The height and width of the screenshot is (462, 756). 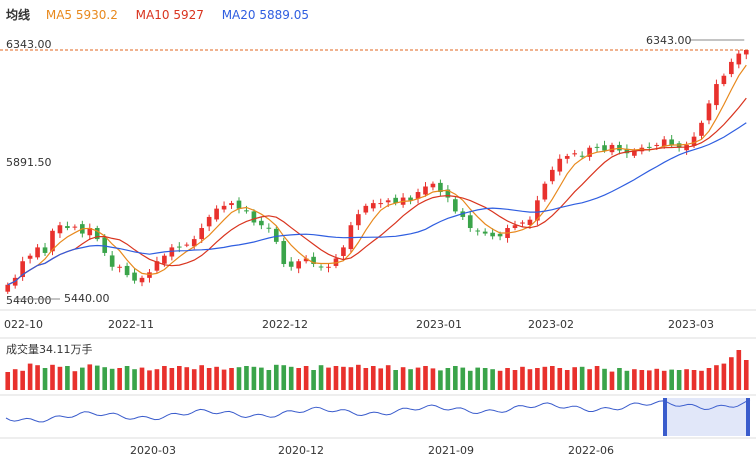 What do you see at coordinates (285, 324) in the screenshot?
I see `x-tick-label: 2022-12` at bounding box center [285, 324].